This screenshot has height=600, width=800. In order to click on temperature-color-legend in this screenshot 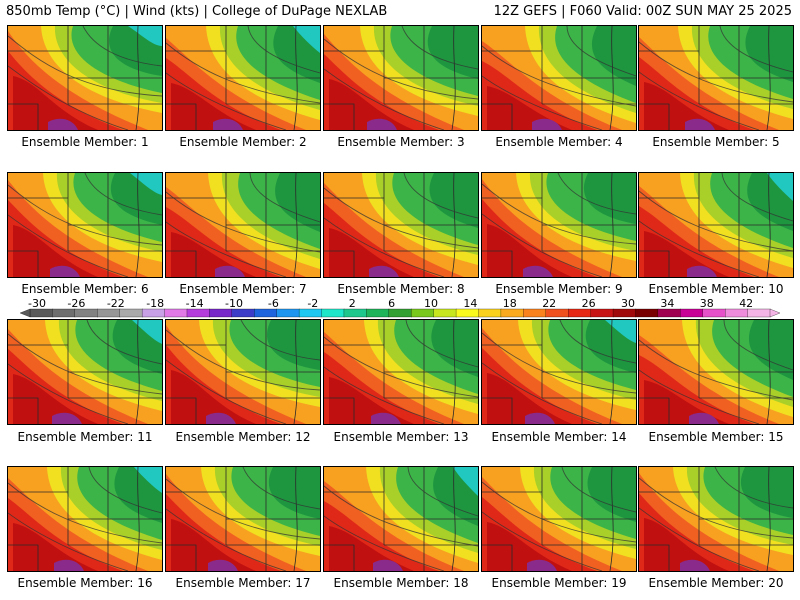, I will do `click(400, 313)`.